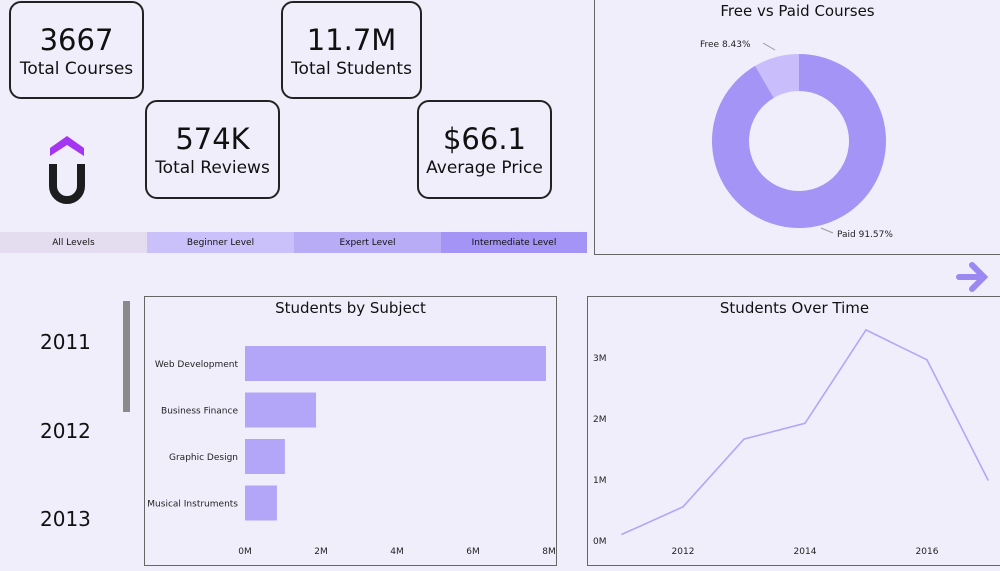 The height and width of the screenshot is (571, 1000). Describe the element at coordinates (725, 45) in the screenshot. I see `slice-label-free: Free 8.43%` at that location.